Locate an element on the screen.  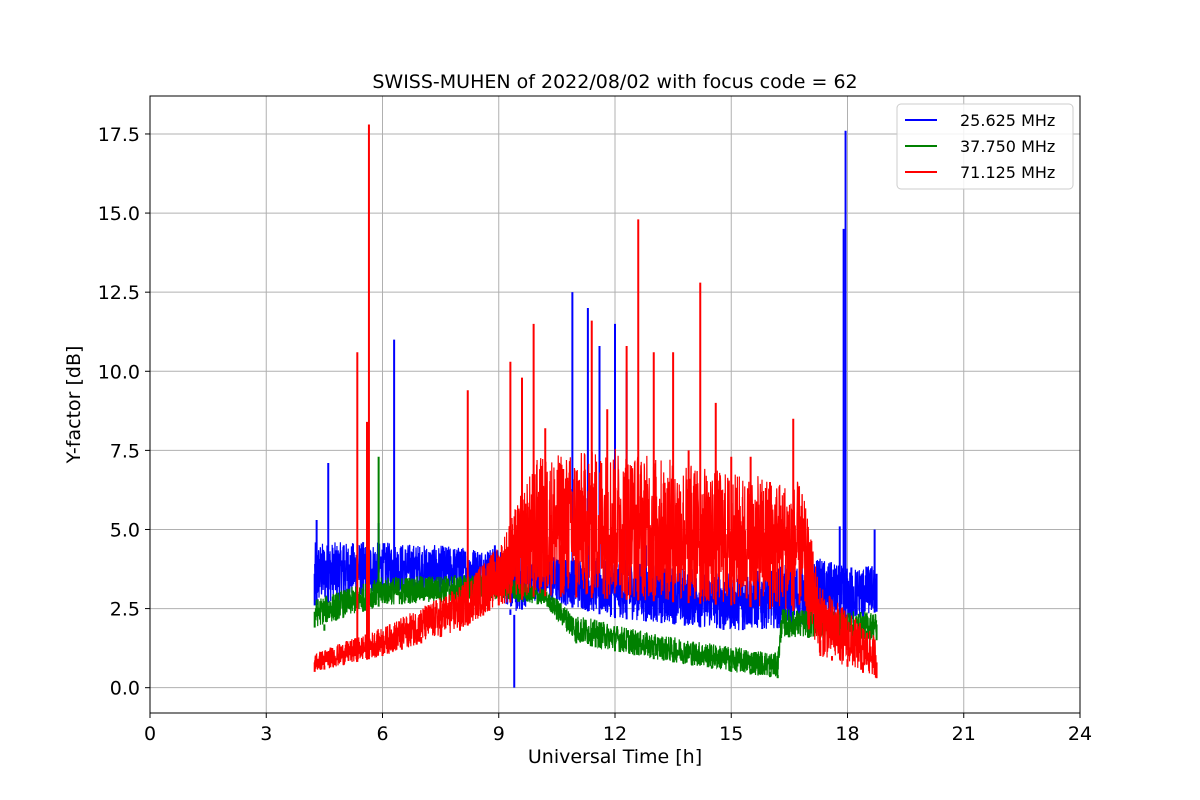
legend-box is located at coordinates (985, 146).